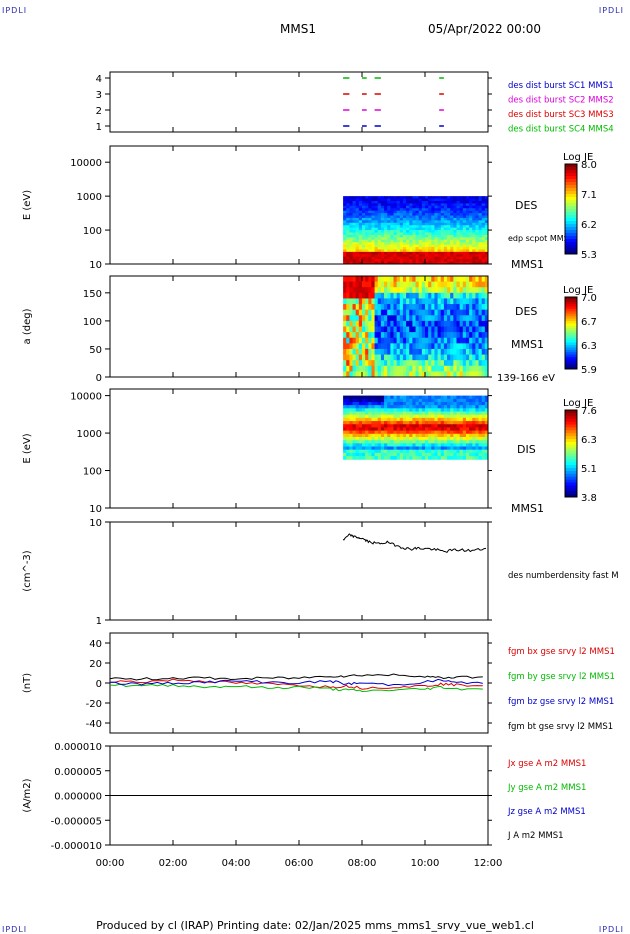  I want to click on y-tick-label: 50, so click(95, 350).